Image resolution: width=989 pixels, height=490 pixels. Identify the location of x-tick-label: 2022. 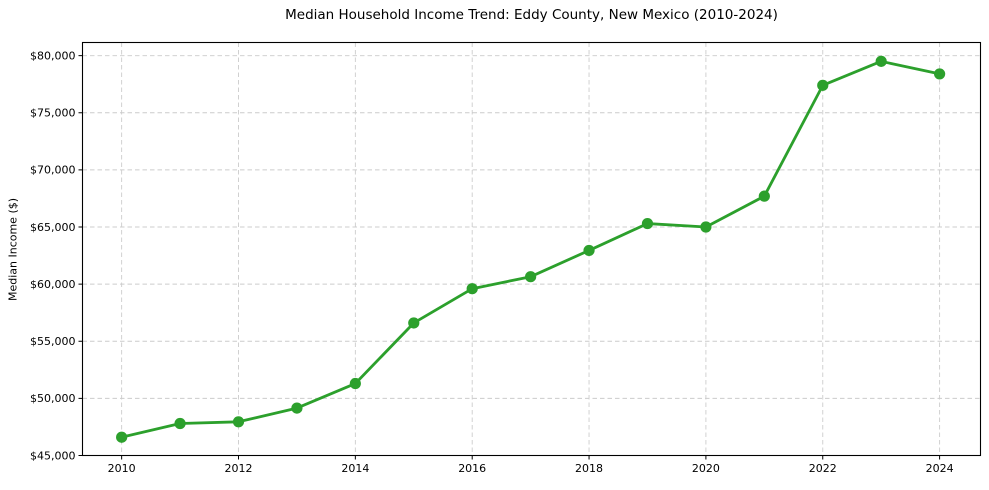
(823, 468).